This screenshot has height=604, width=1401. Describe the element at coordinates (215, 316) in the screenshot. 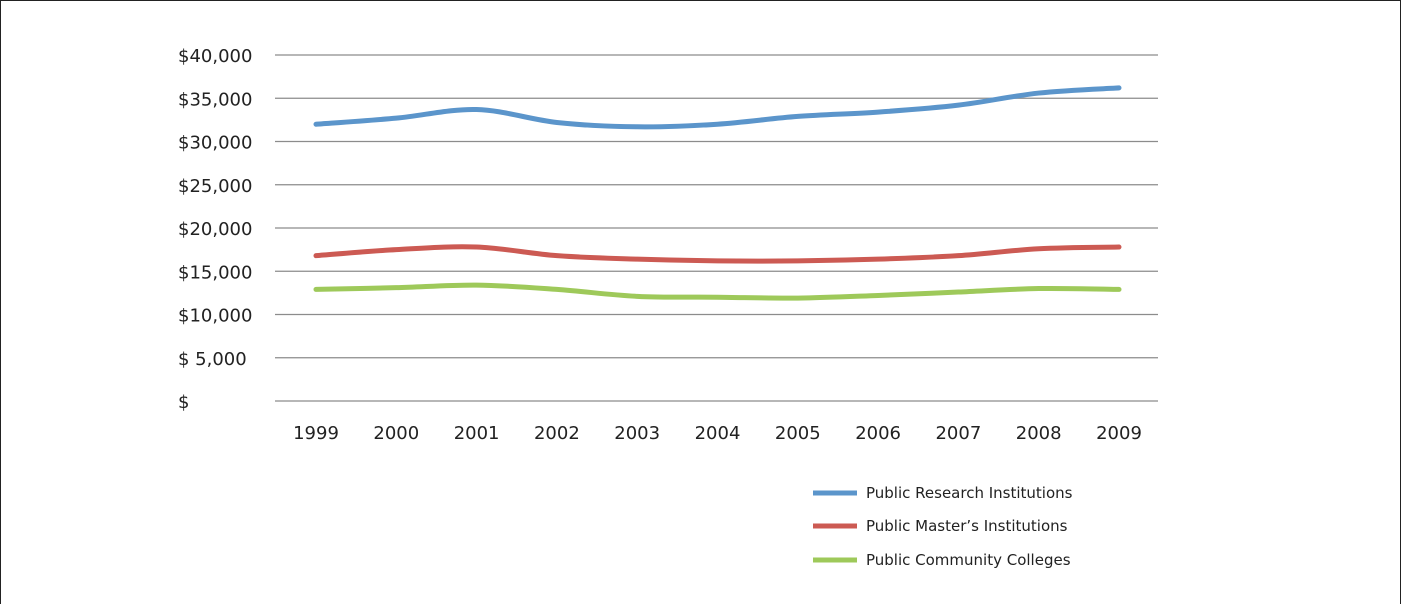

I see `y-tick-label: $10,000` at that location.